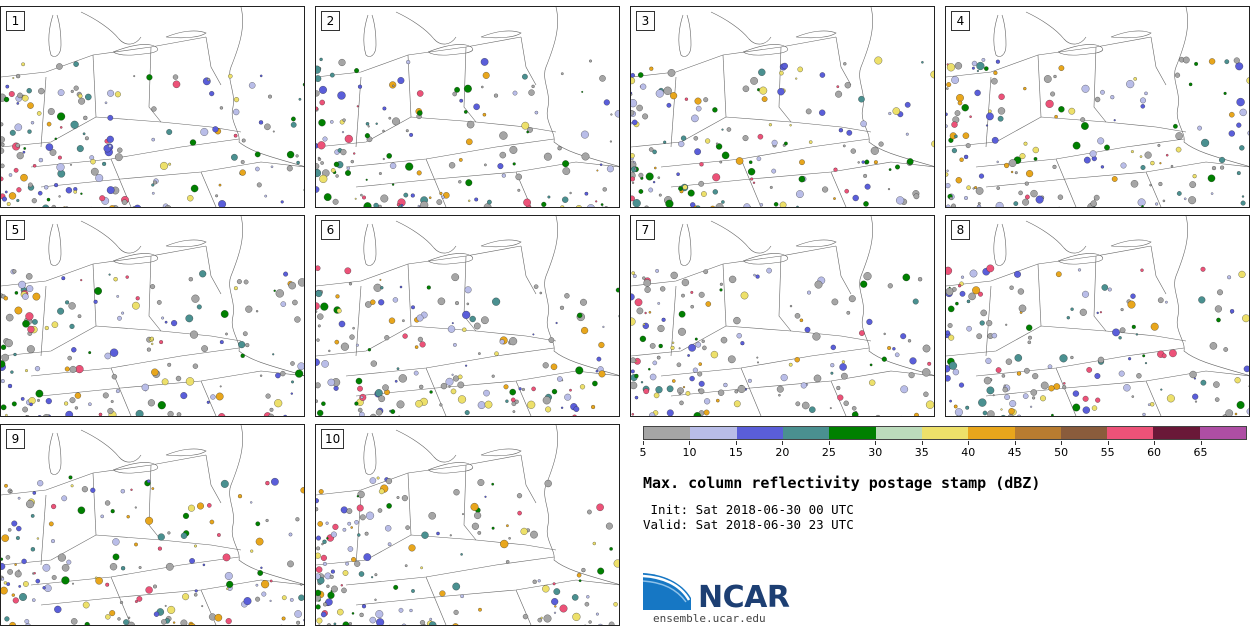 This screenshot has height=627, width=1260. What do you see at coordinates (1223, 433) in the screenshot?
I see `colorbar-segment` at bounding box center [1223, 433].